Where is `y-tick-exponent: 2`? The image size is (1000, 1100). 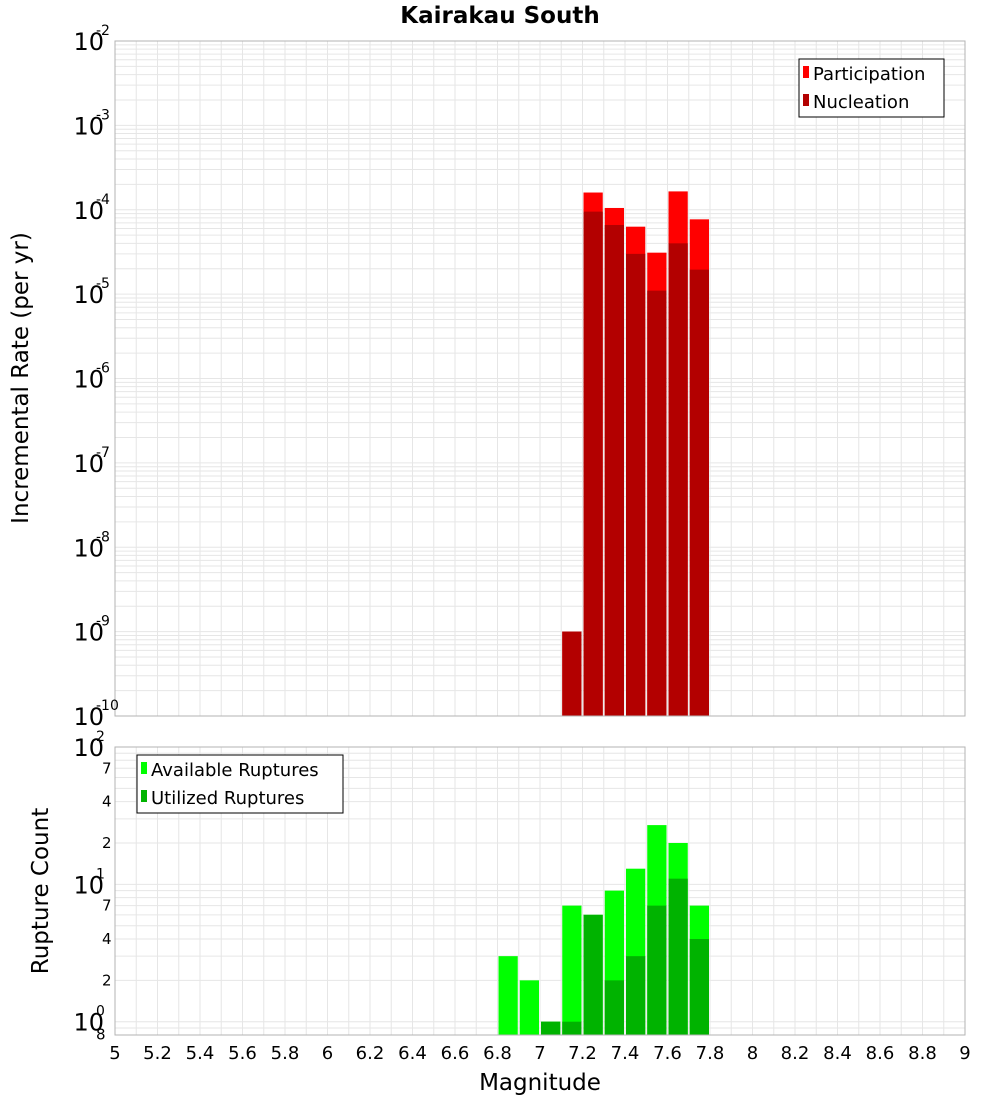 y-tick-exponent: 2 is located at coordinates (100, 737).